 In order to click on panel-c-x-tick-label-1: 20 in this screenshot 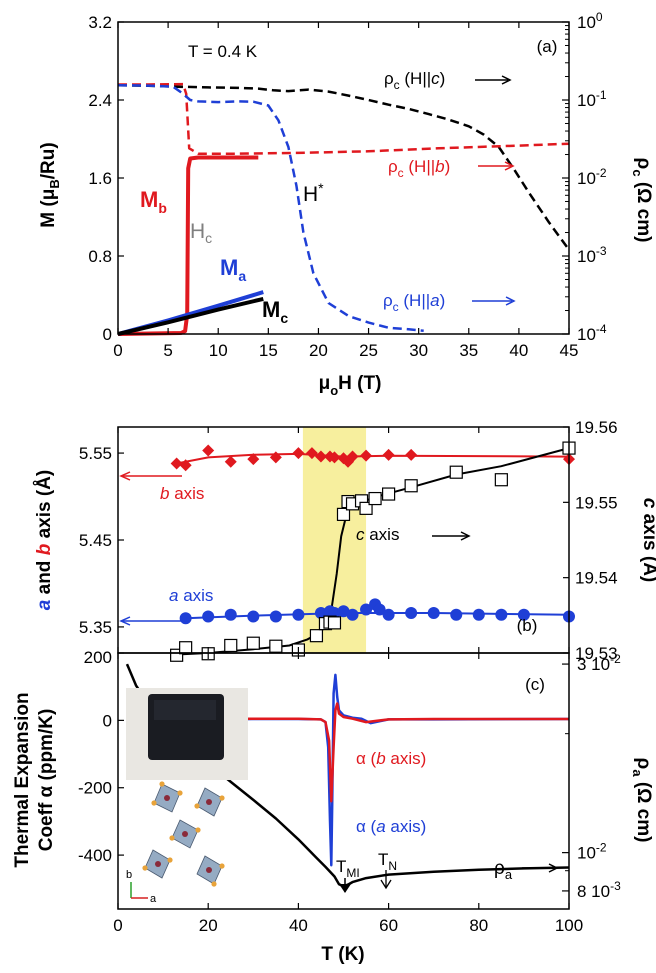, I will do `click(208, 925)`.